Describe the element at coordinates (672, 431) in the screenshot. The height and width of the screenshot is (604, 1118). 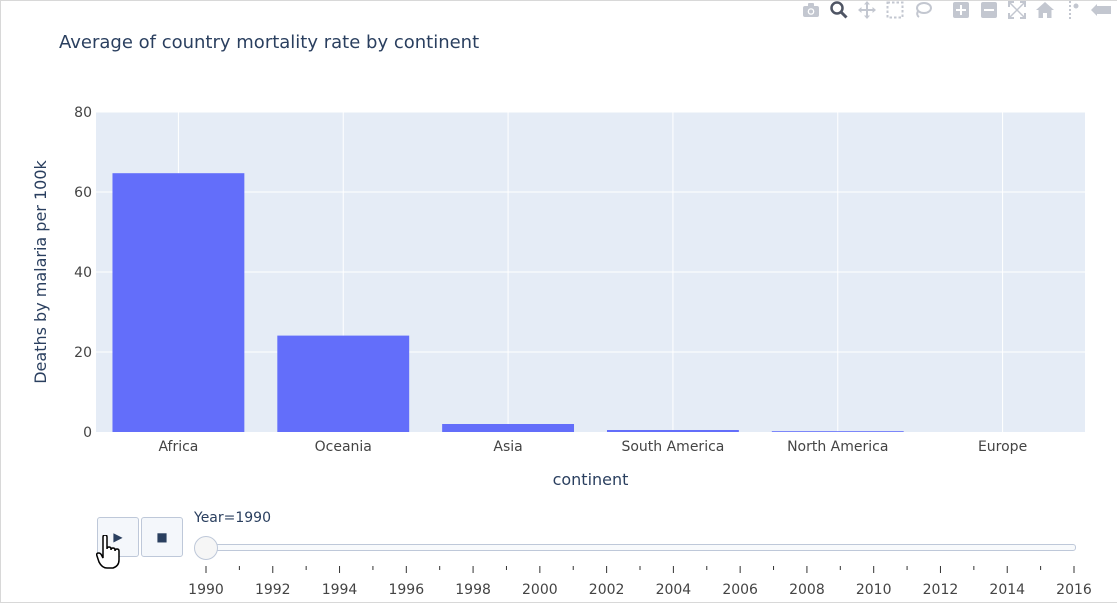
I see `bar-south-america` at that location.